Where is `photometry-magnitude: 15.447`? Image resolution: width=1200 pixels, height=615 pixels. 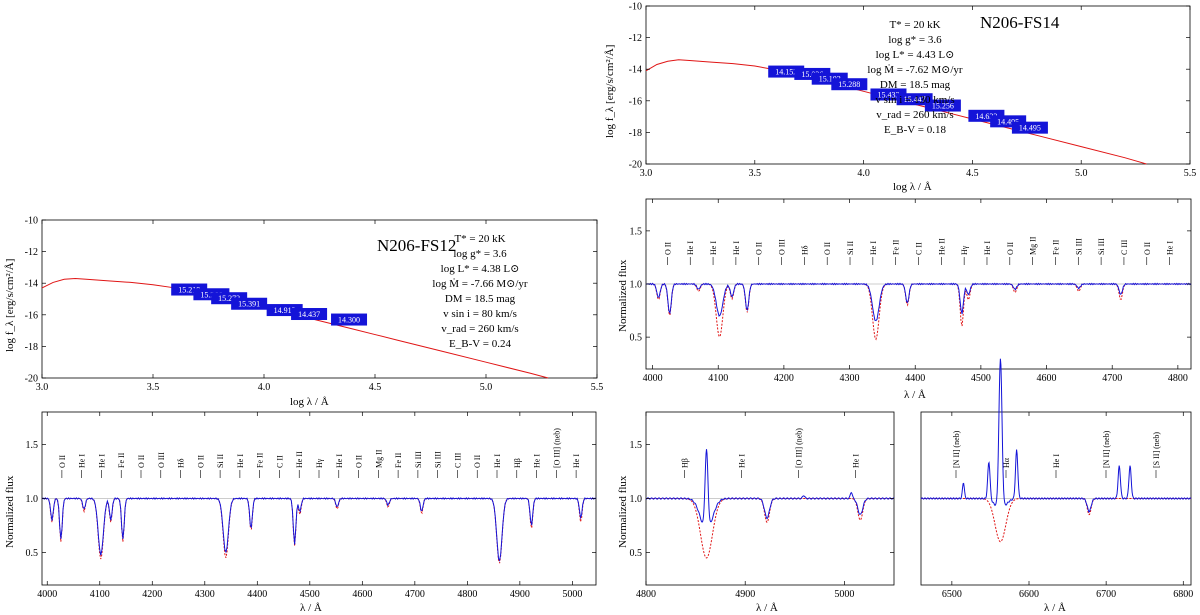 photometry-magnitude: 15.447 is located at coordinates (915, 99).